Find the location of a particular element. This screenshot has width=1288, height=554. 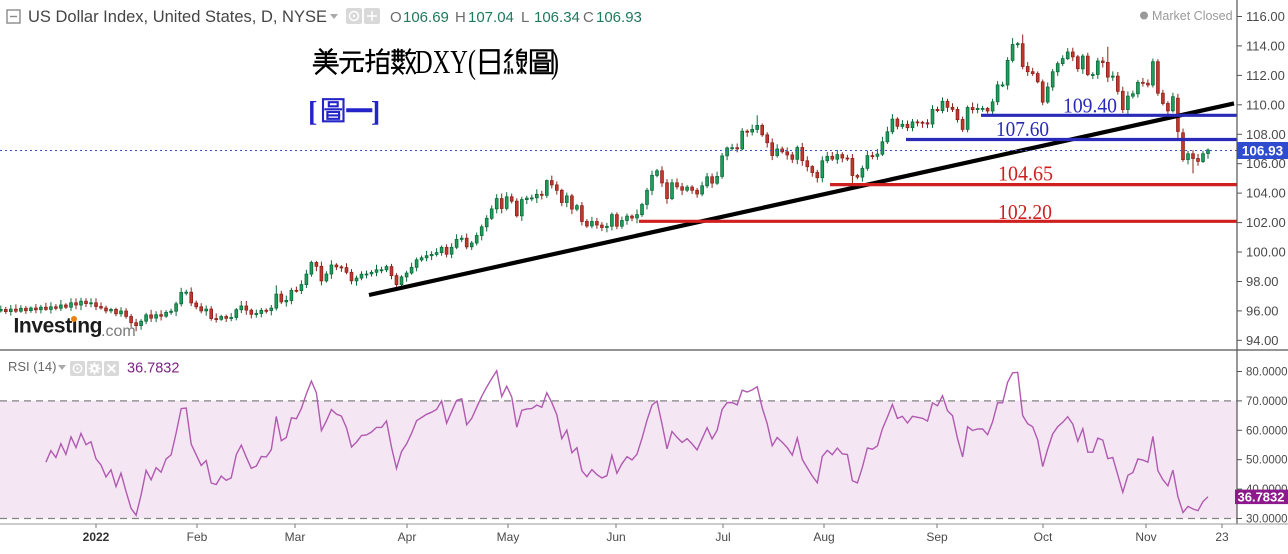

svg-text: 106.69 is located at coordinates (426, 17).